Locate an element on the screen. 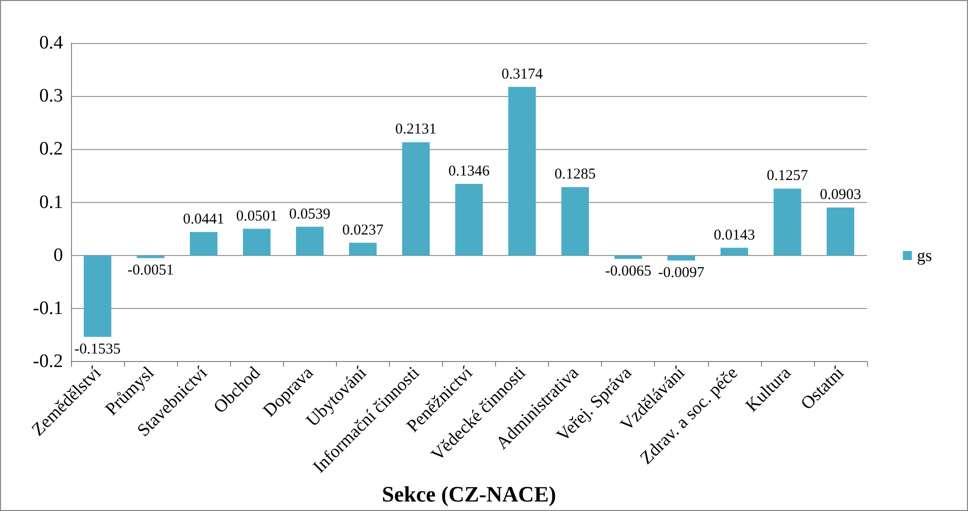  y-tick-label: 0.1 is located at coordinates (51, 202).